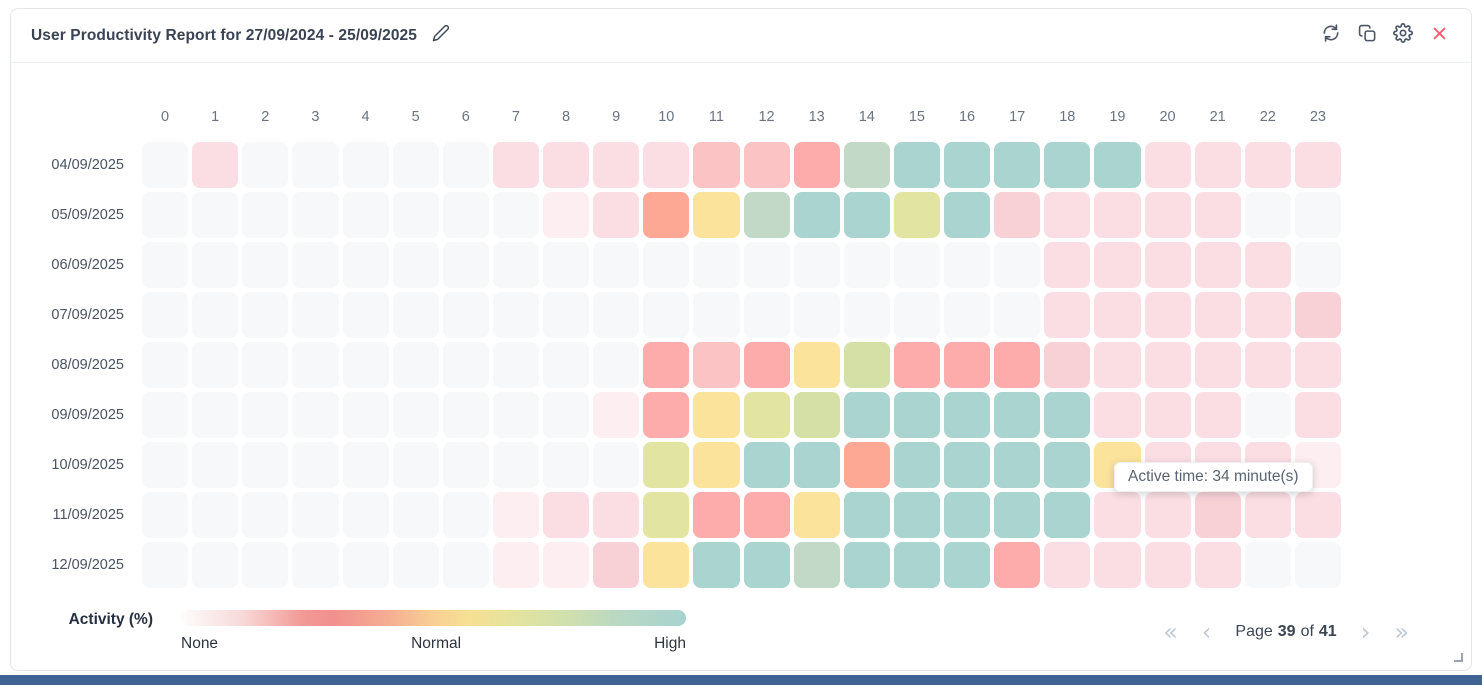  I want to click on first-page-button: «, so click(1170, 631).